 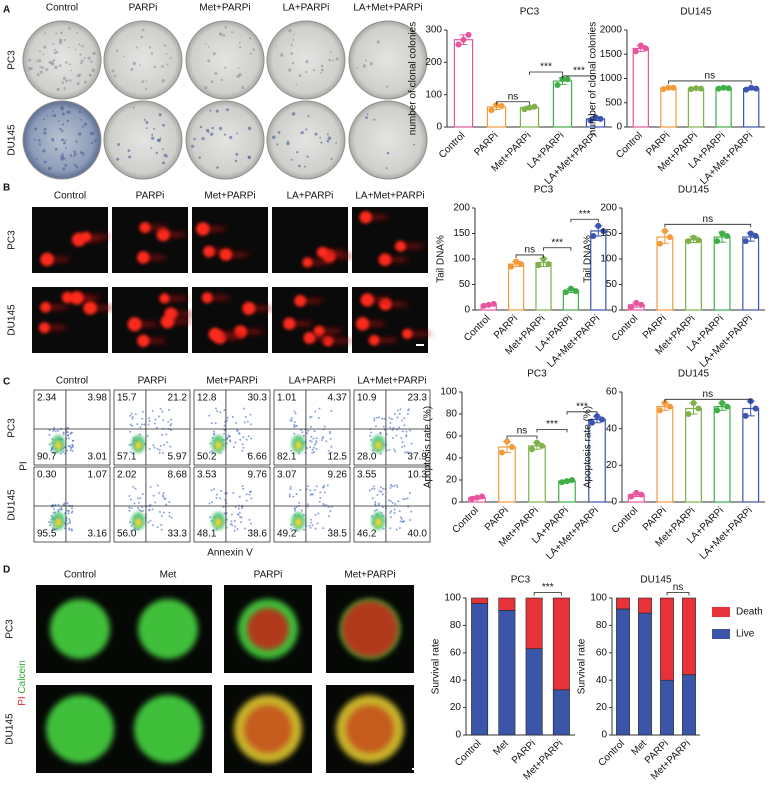 What do you see at coordinates (232, 427) in the screenshot?
I see `flow-plot` at bounding box center [232, 427].